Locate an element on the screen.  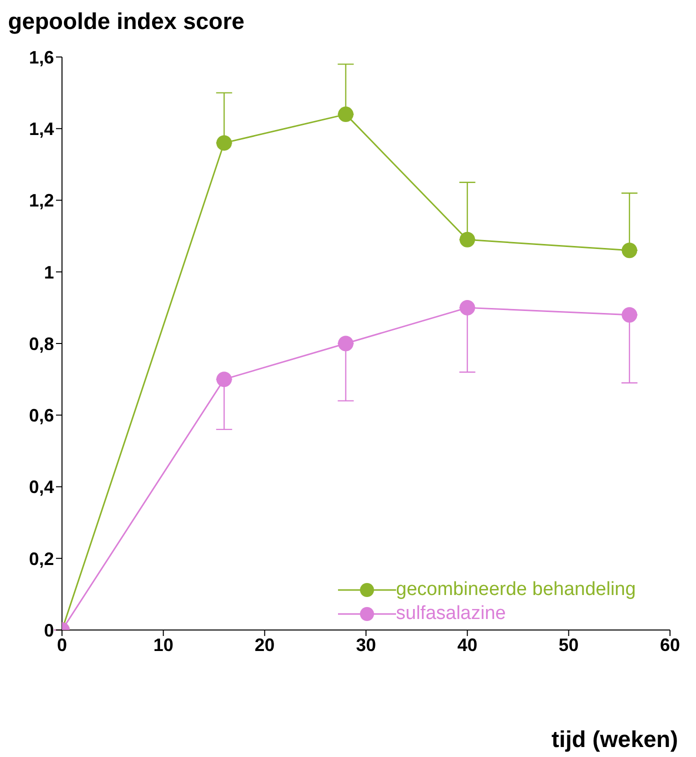
y-tick-label: 0 is located at coordinates (49, 630).